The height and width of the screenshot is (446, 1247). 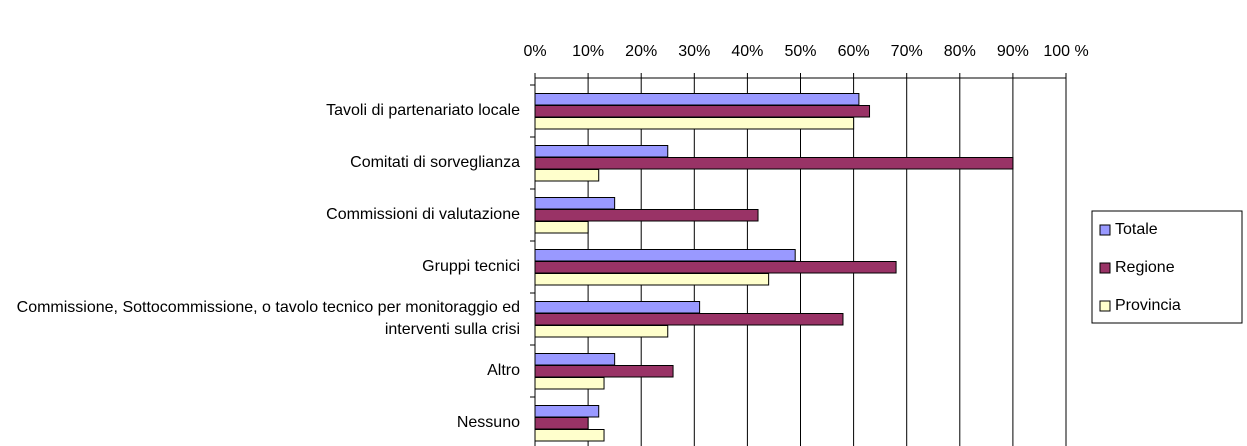 I want to click on x-tick-label: 40%, so click(x=747, y=51).